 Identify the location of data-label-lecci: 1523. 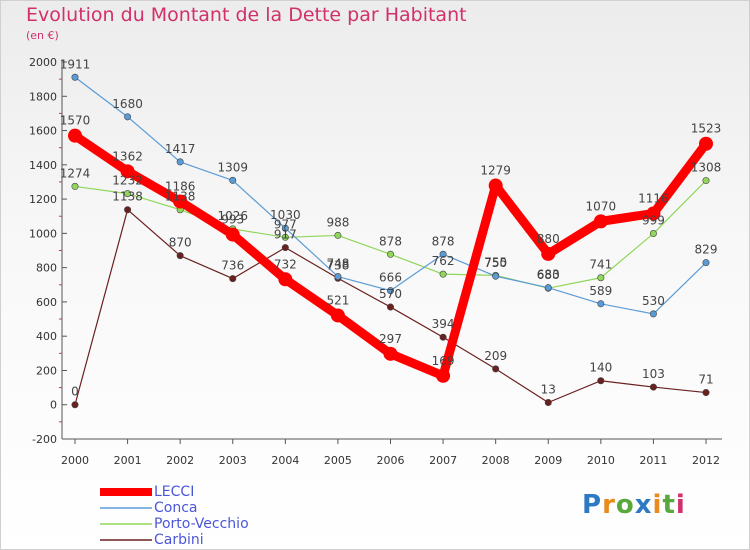
(706, 129).